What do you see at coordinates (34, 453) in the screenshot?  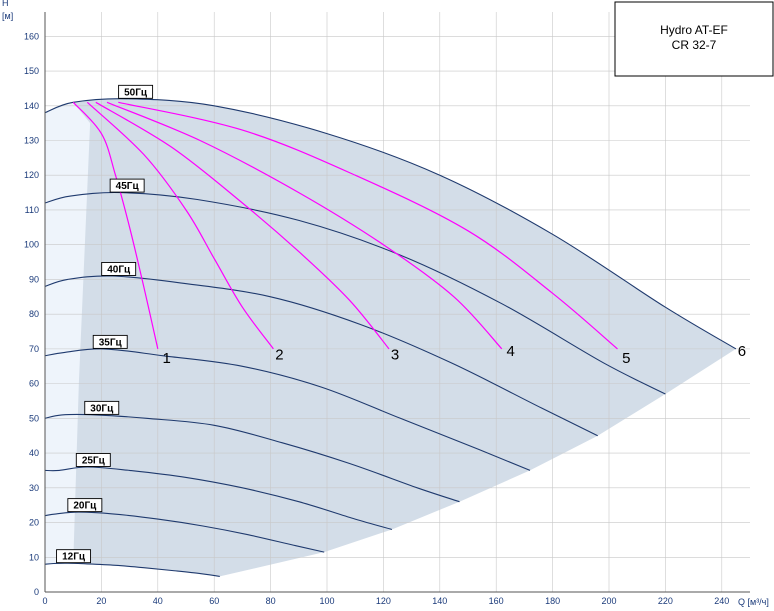 I see `y-tick-label: 40` at bounding box center [34, 453].